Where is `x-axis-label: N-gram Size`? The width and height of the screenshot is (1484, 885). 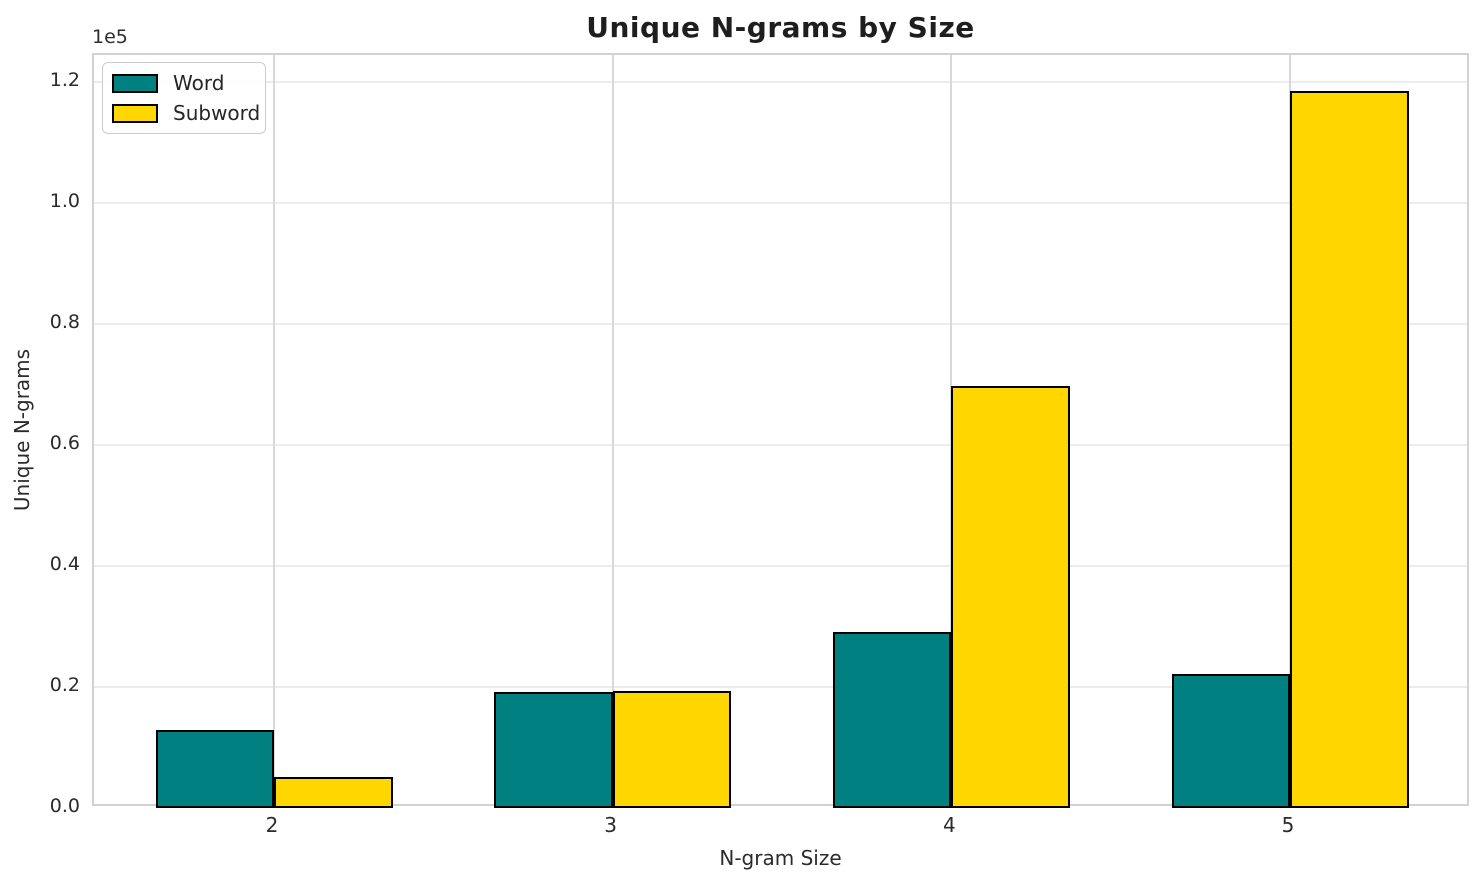 x-axis-label: N-gram Size is located at coordinates (780, 858).